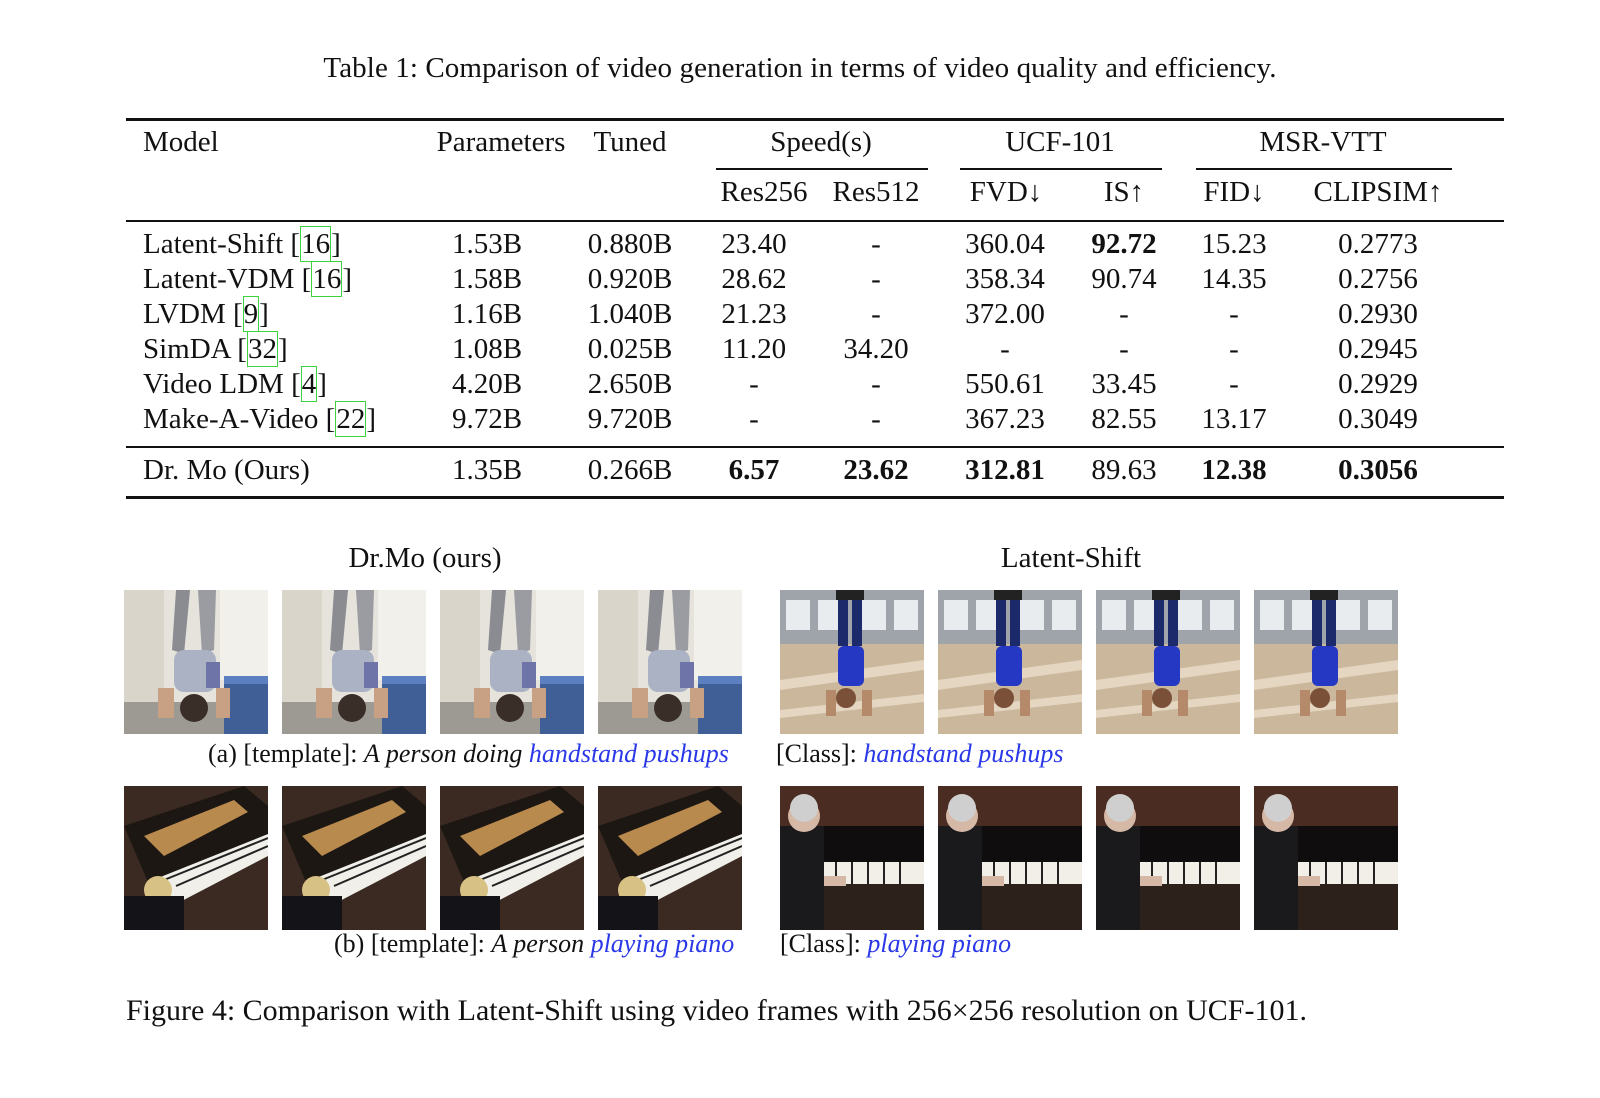  I want to click on citation-link: [4], so click(309, 384).